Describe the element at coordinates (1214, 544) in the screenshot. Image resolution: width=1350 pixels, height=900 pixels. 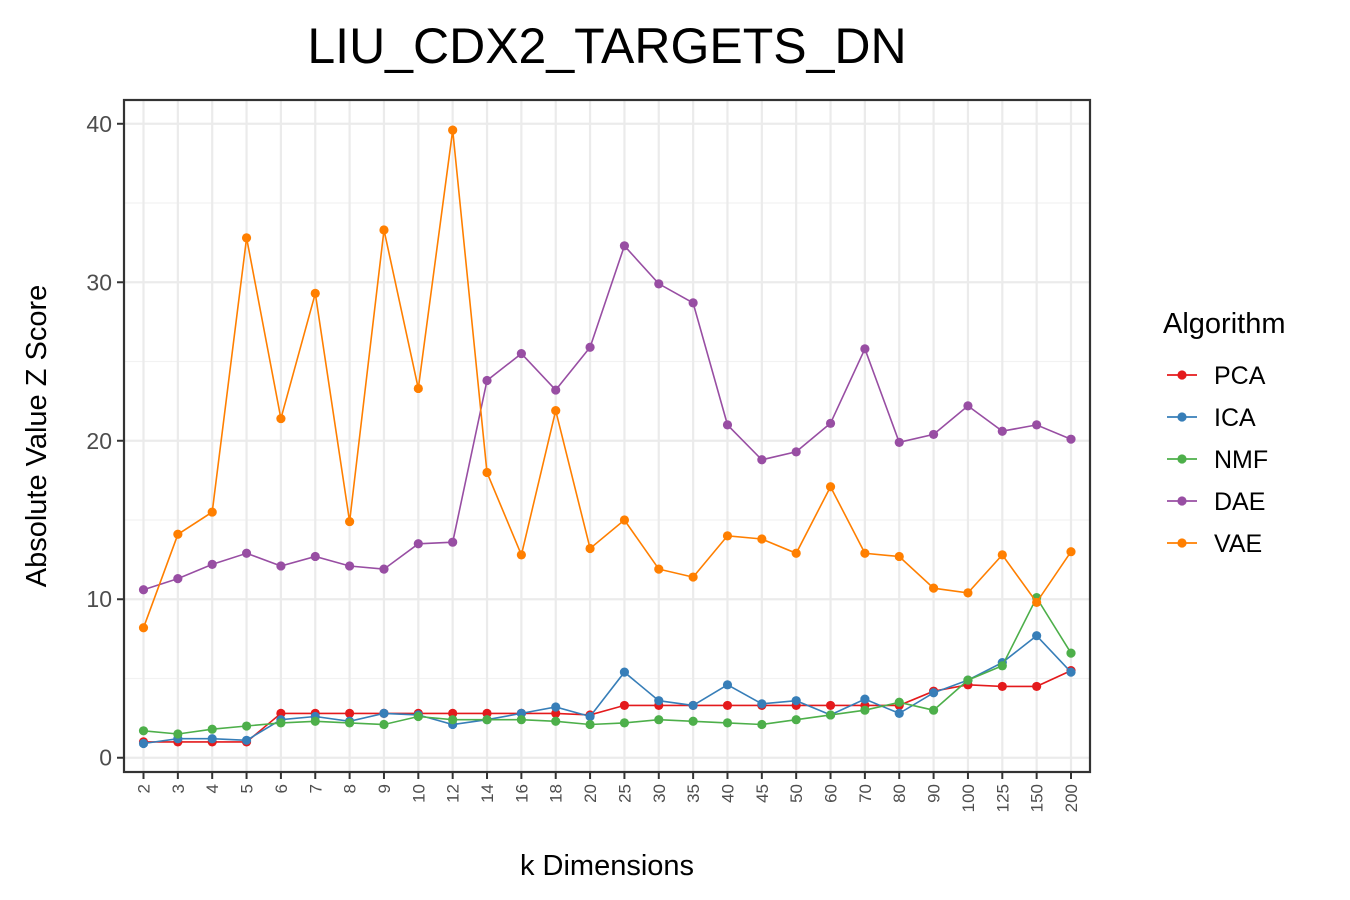
I see `legend-item-vae: VAE` at that location.